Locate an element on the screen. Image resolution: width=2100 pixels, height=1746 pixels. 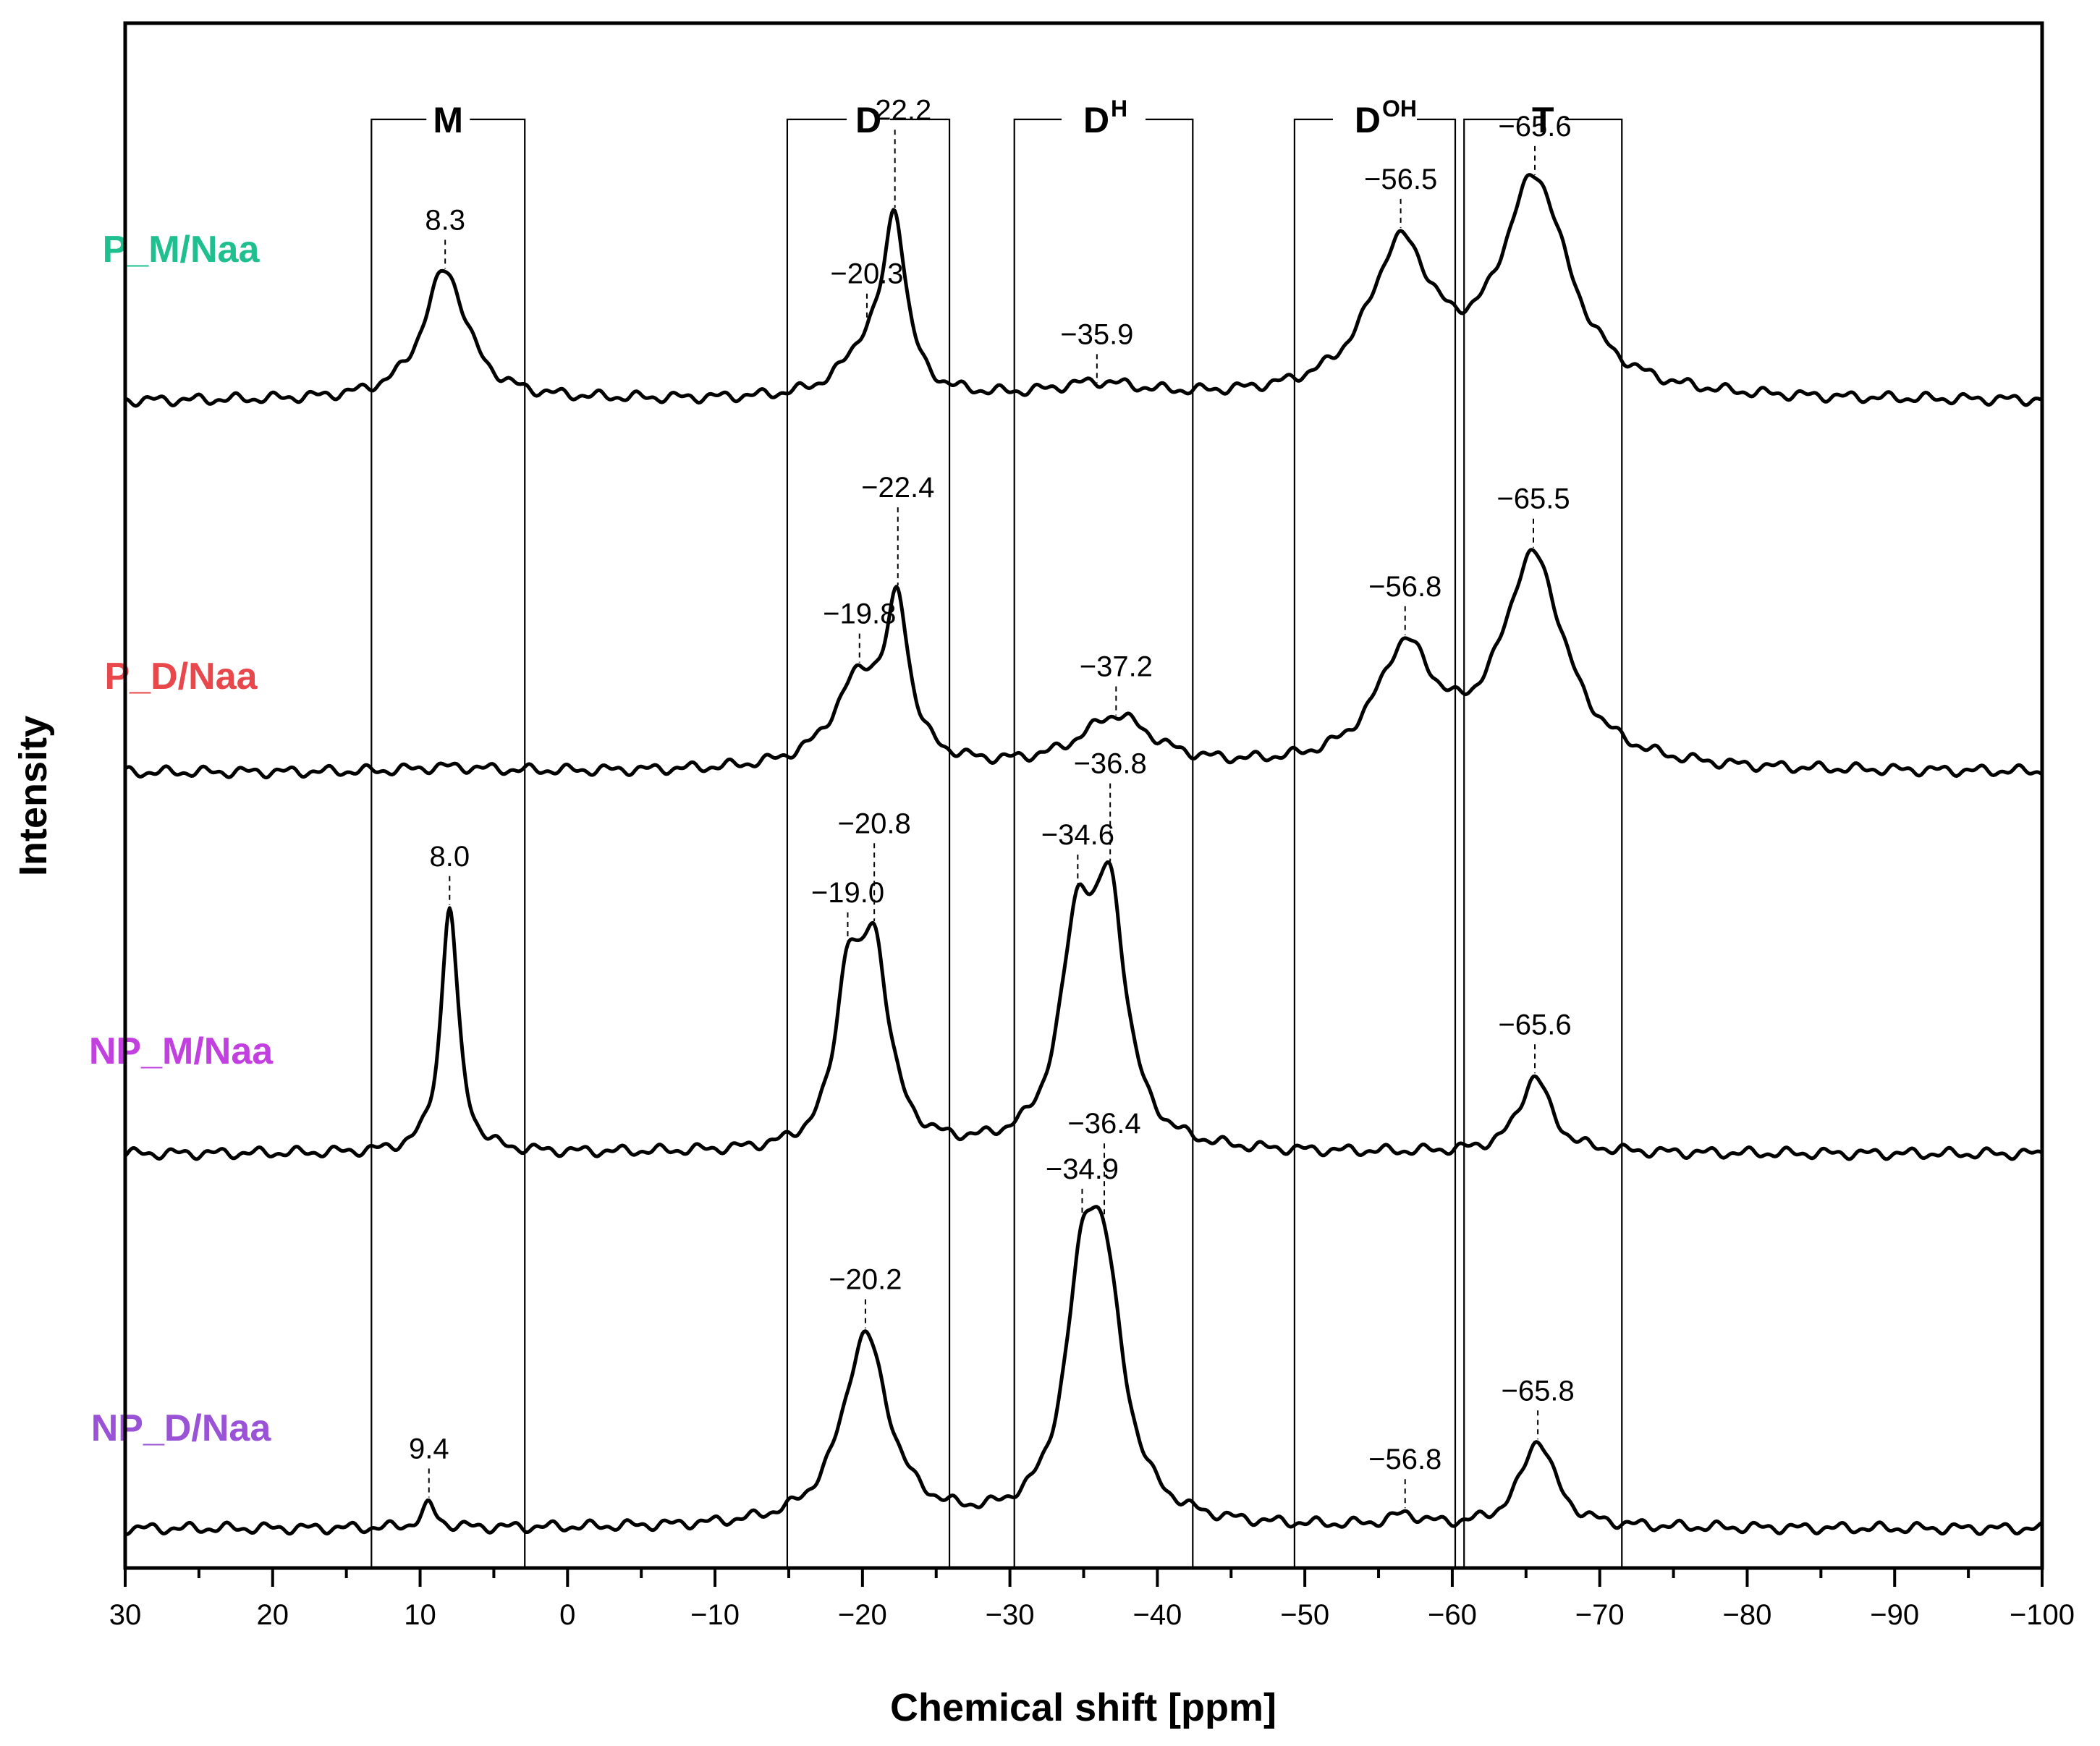
x-tick-label: −30 is located at coordinates (1010, 1615).